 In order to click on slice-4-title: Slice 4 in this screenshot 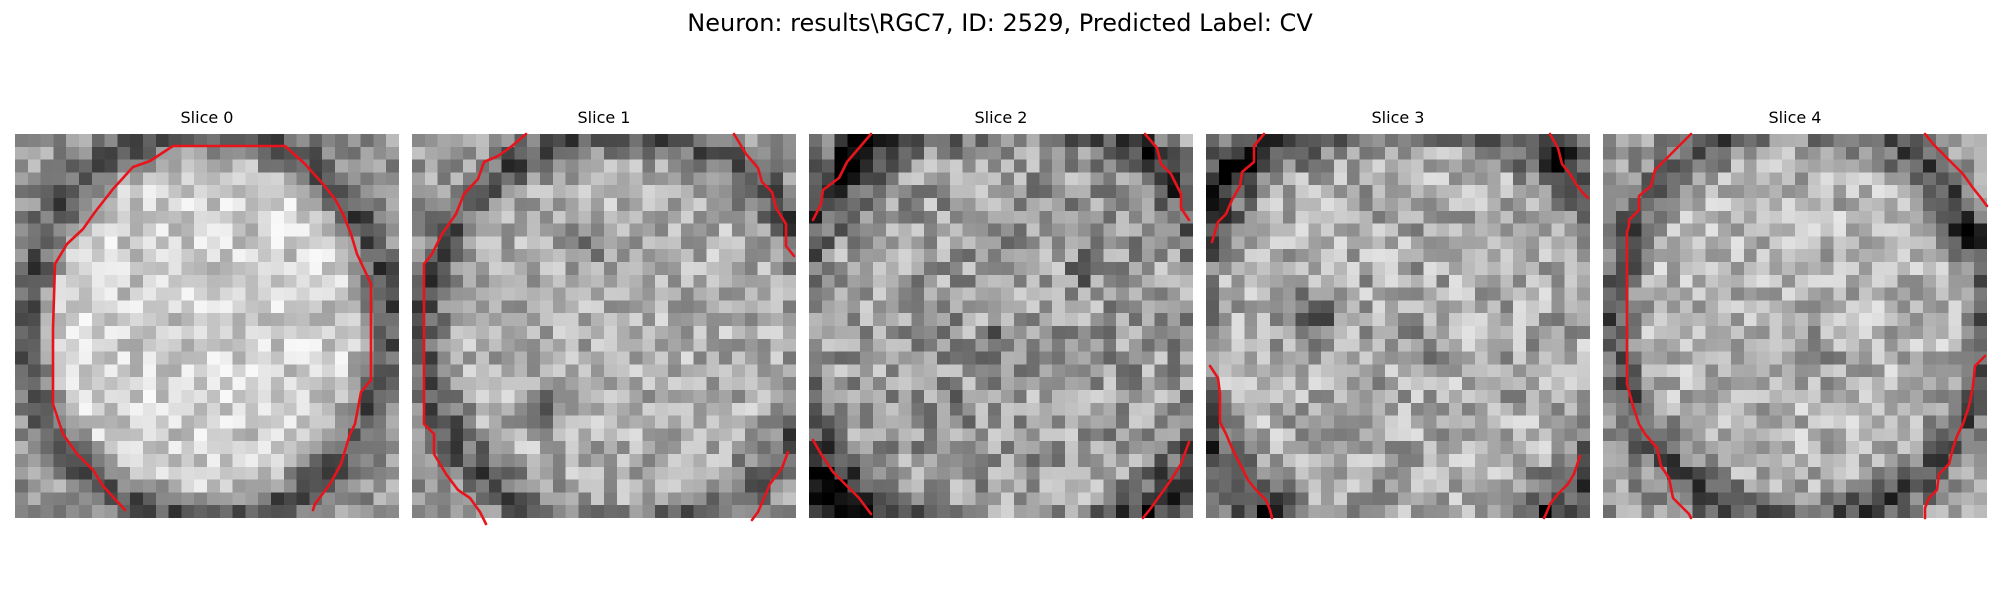, I will do `click(1795, 117)`.